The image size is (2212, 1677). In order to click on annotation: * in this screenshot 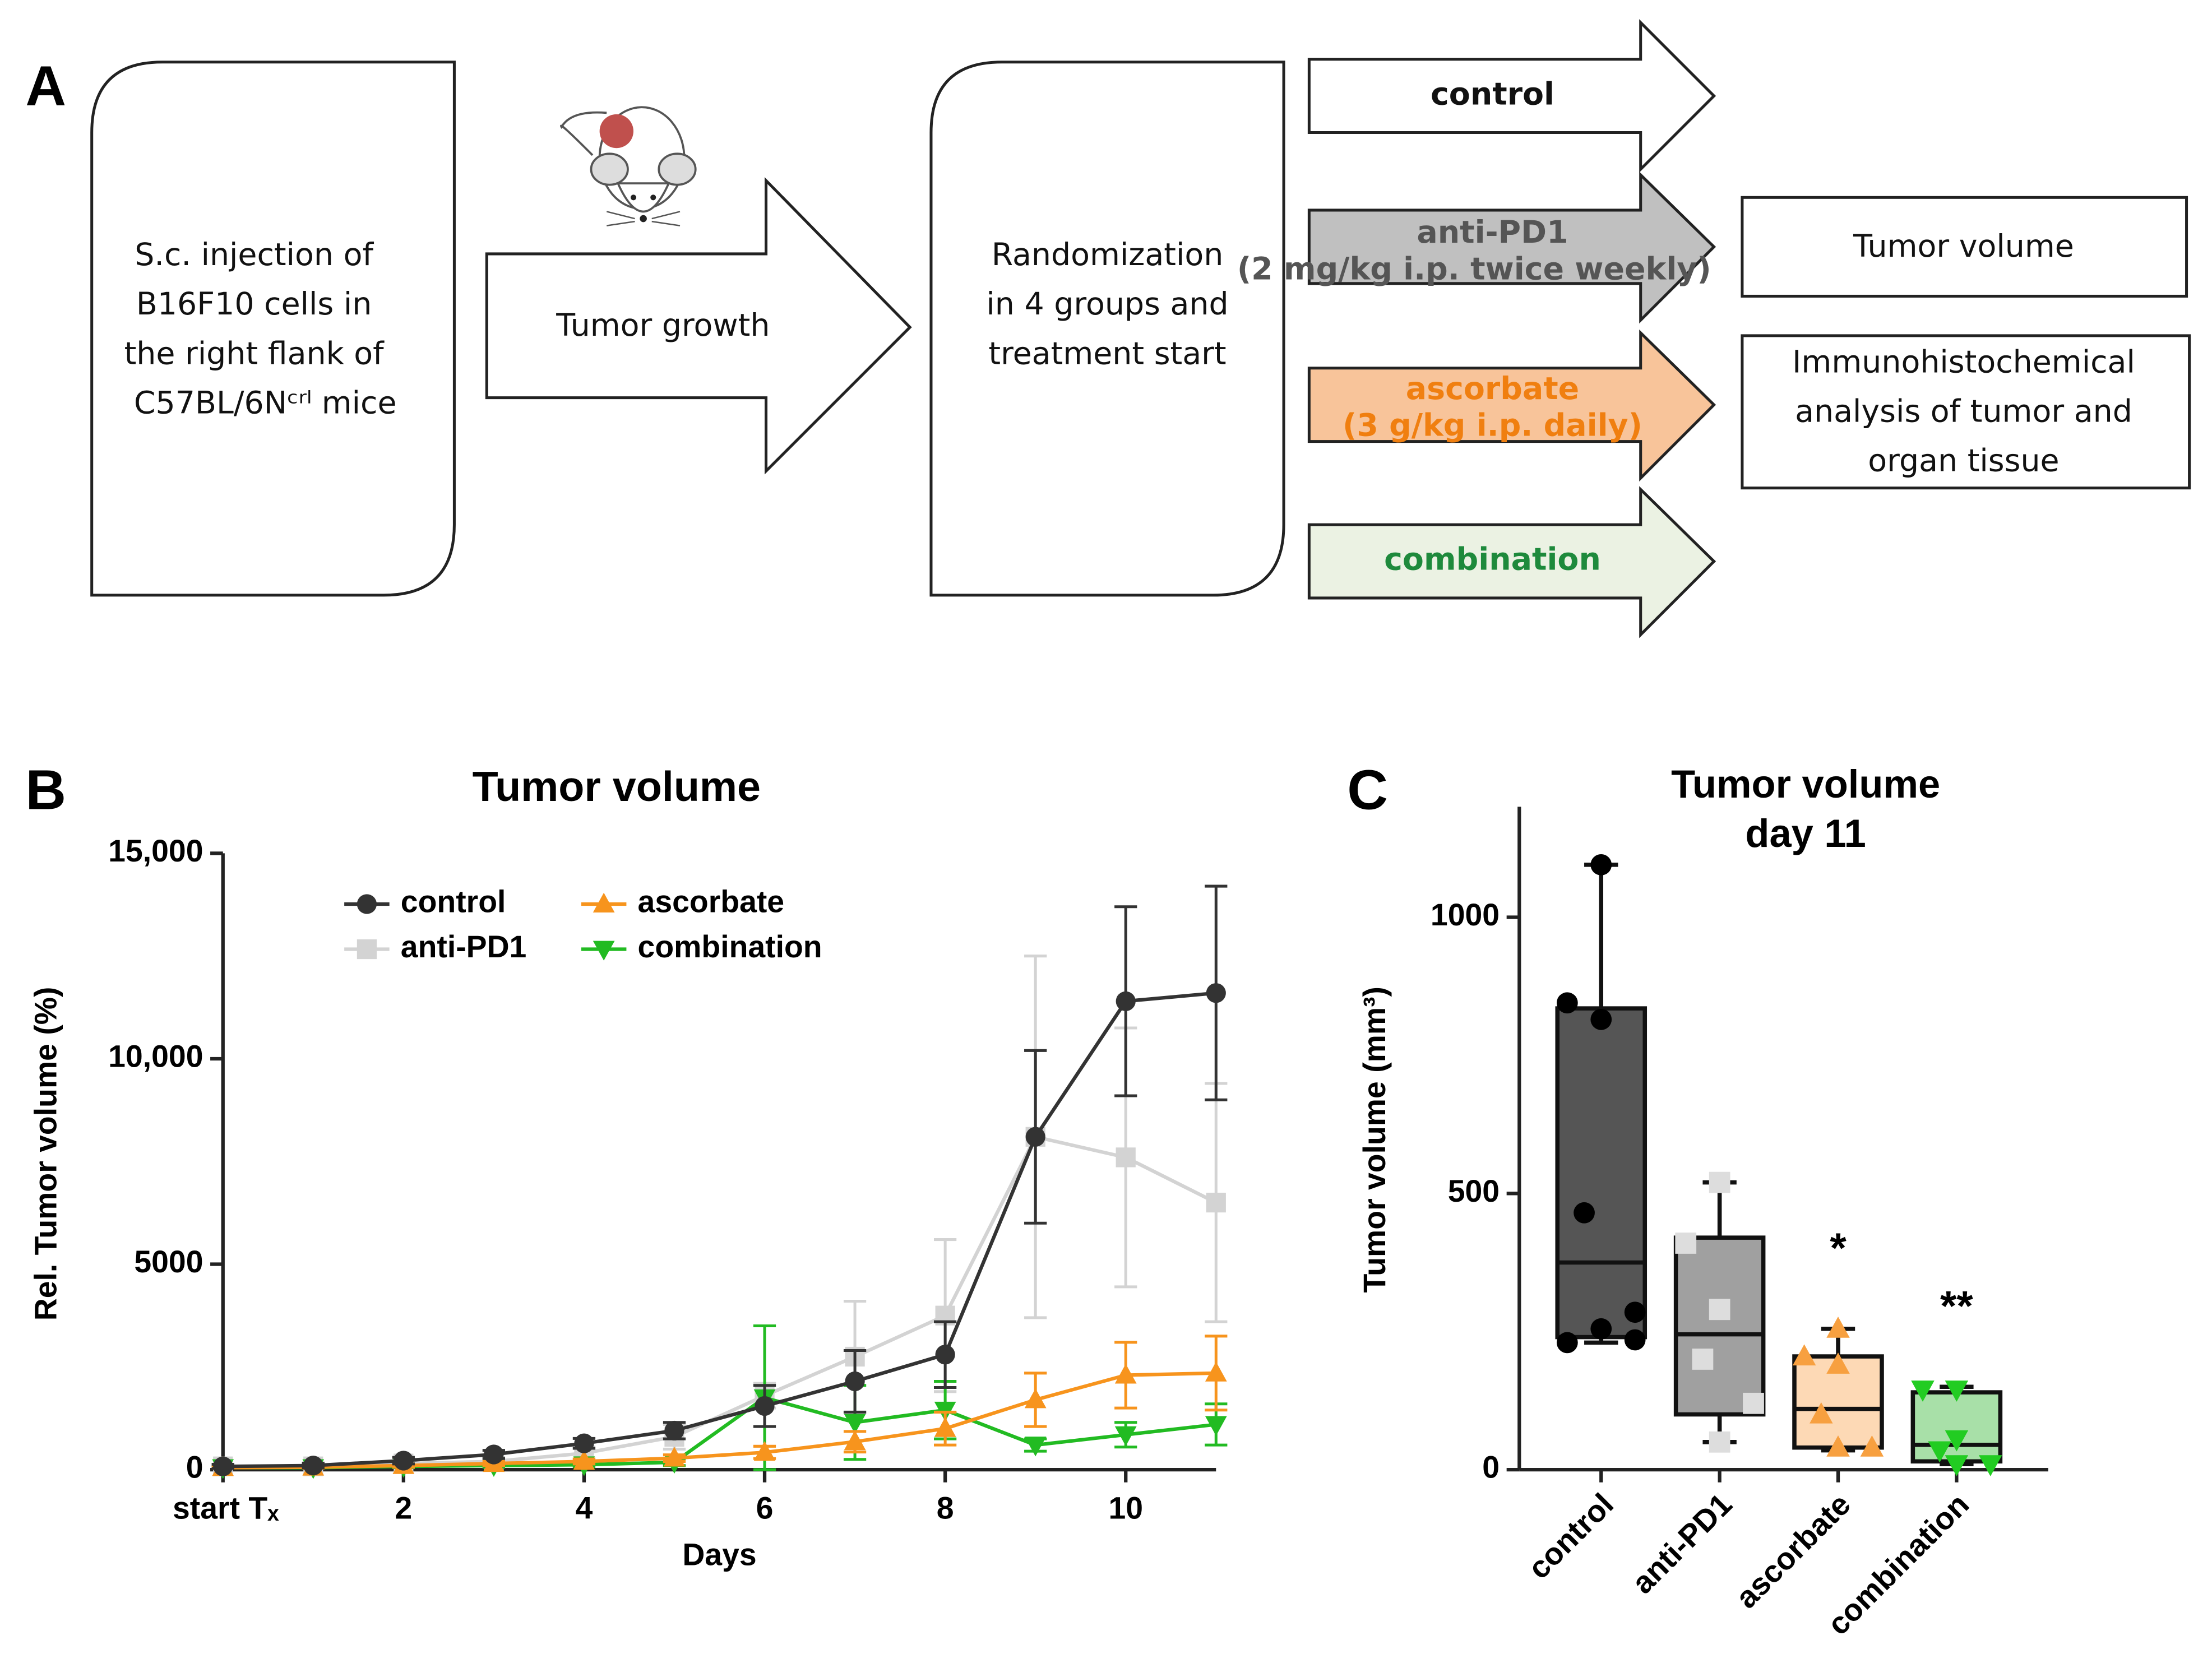, I will do `click(1838, 1248)`.